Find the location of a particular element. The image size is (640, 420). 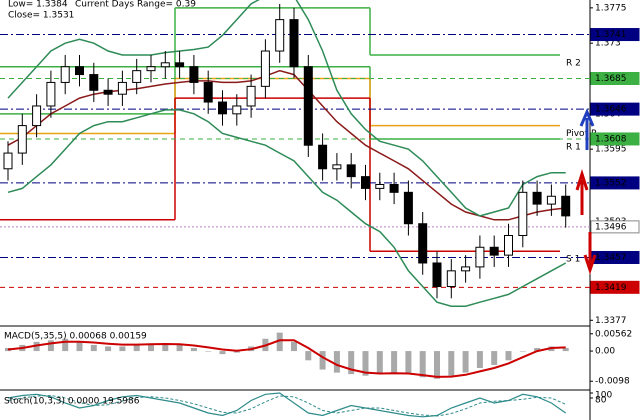

arrow-up is located at coordinates (587, 129).